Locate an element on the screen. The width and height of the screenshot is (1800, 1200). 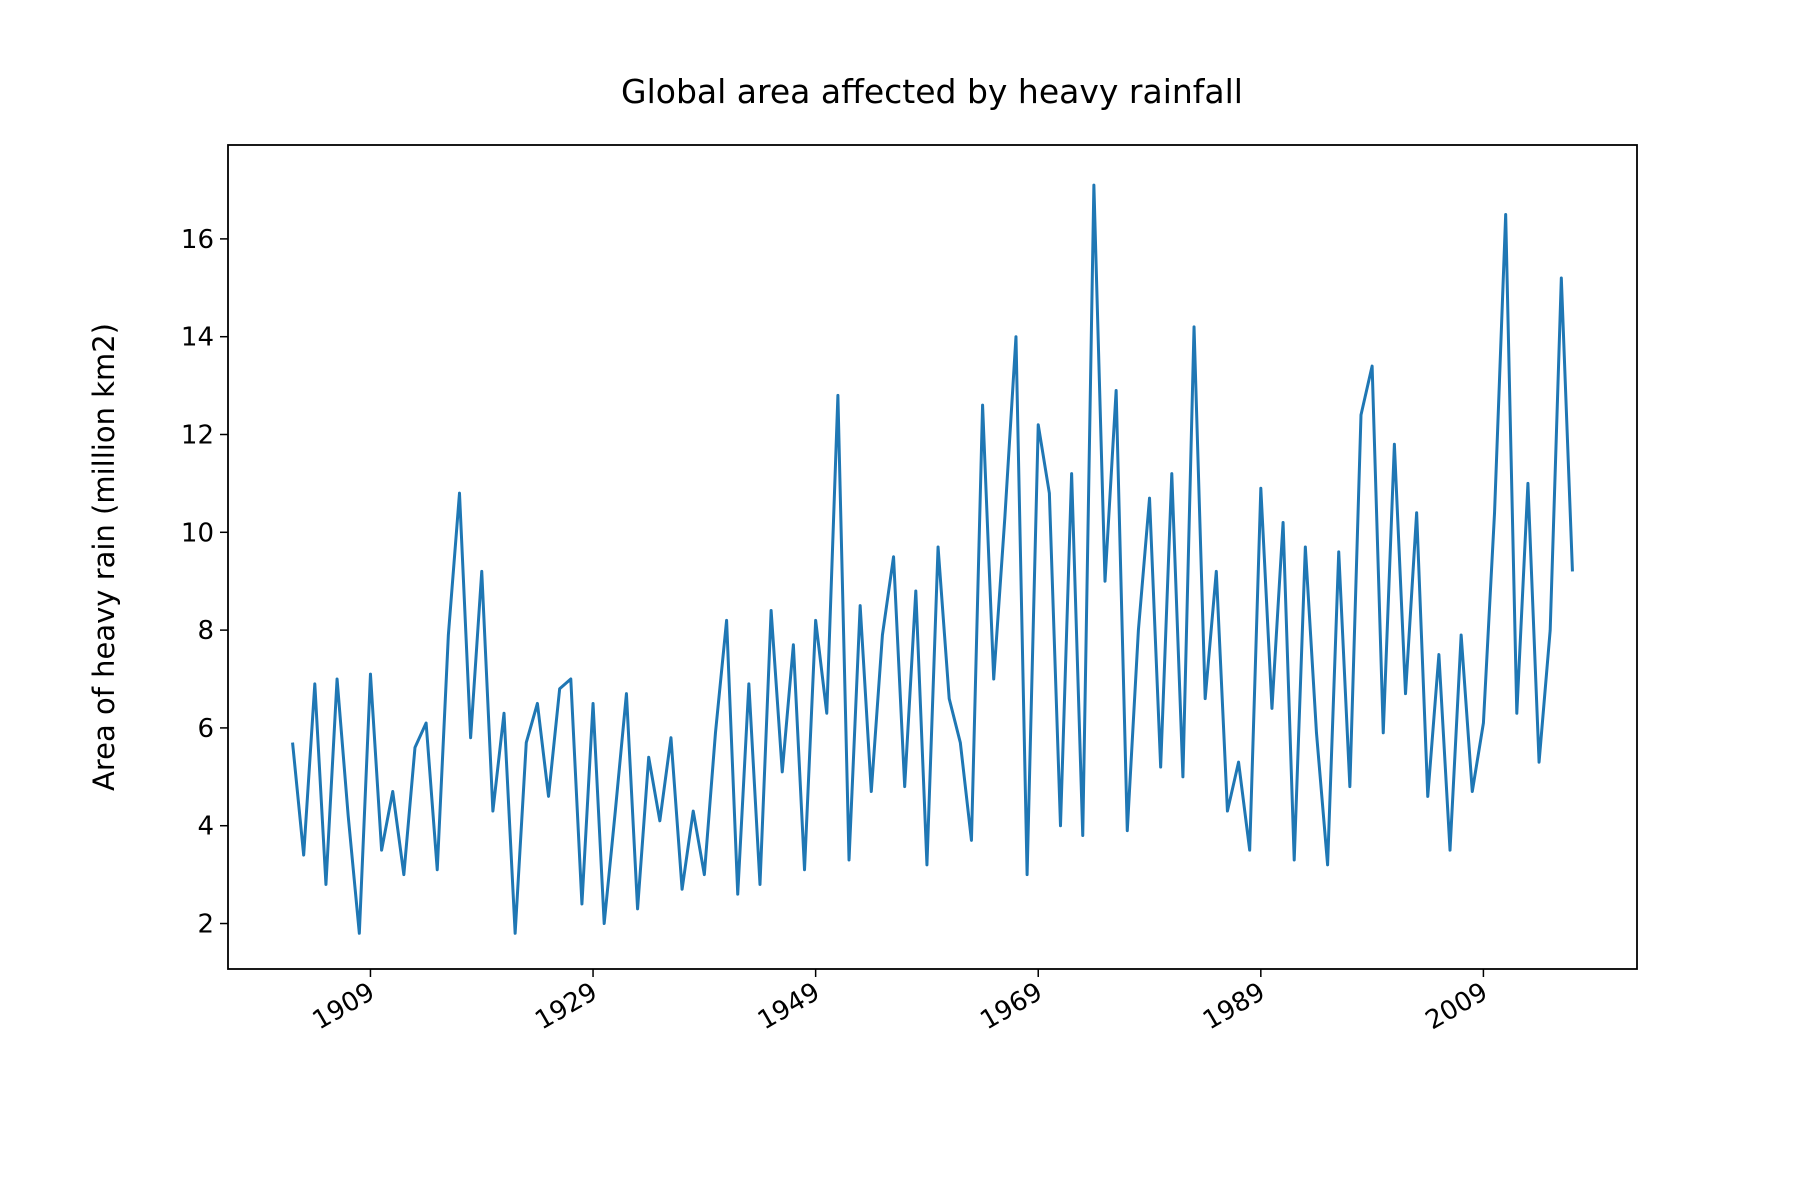
y-tick-label: 4 is located at coordinates (205, 827).